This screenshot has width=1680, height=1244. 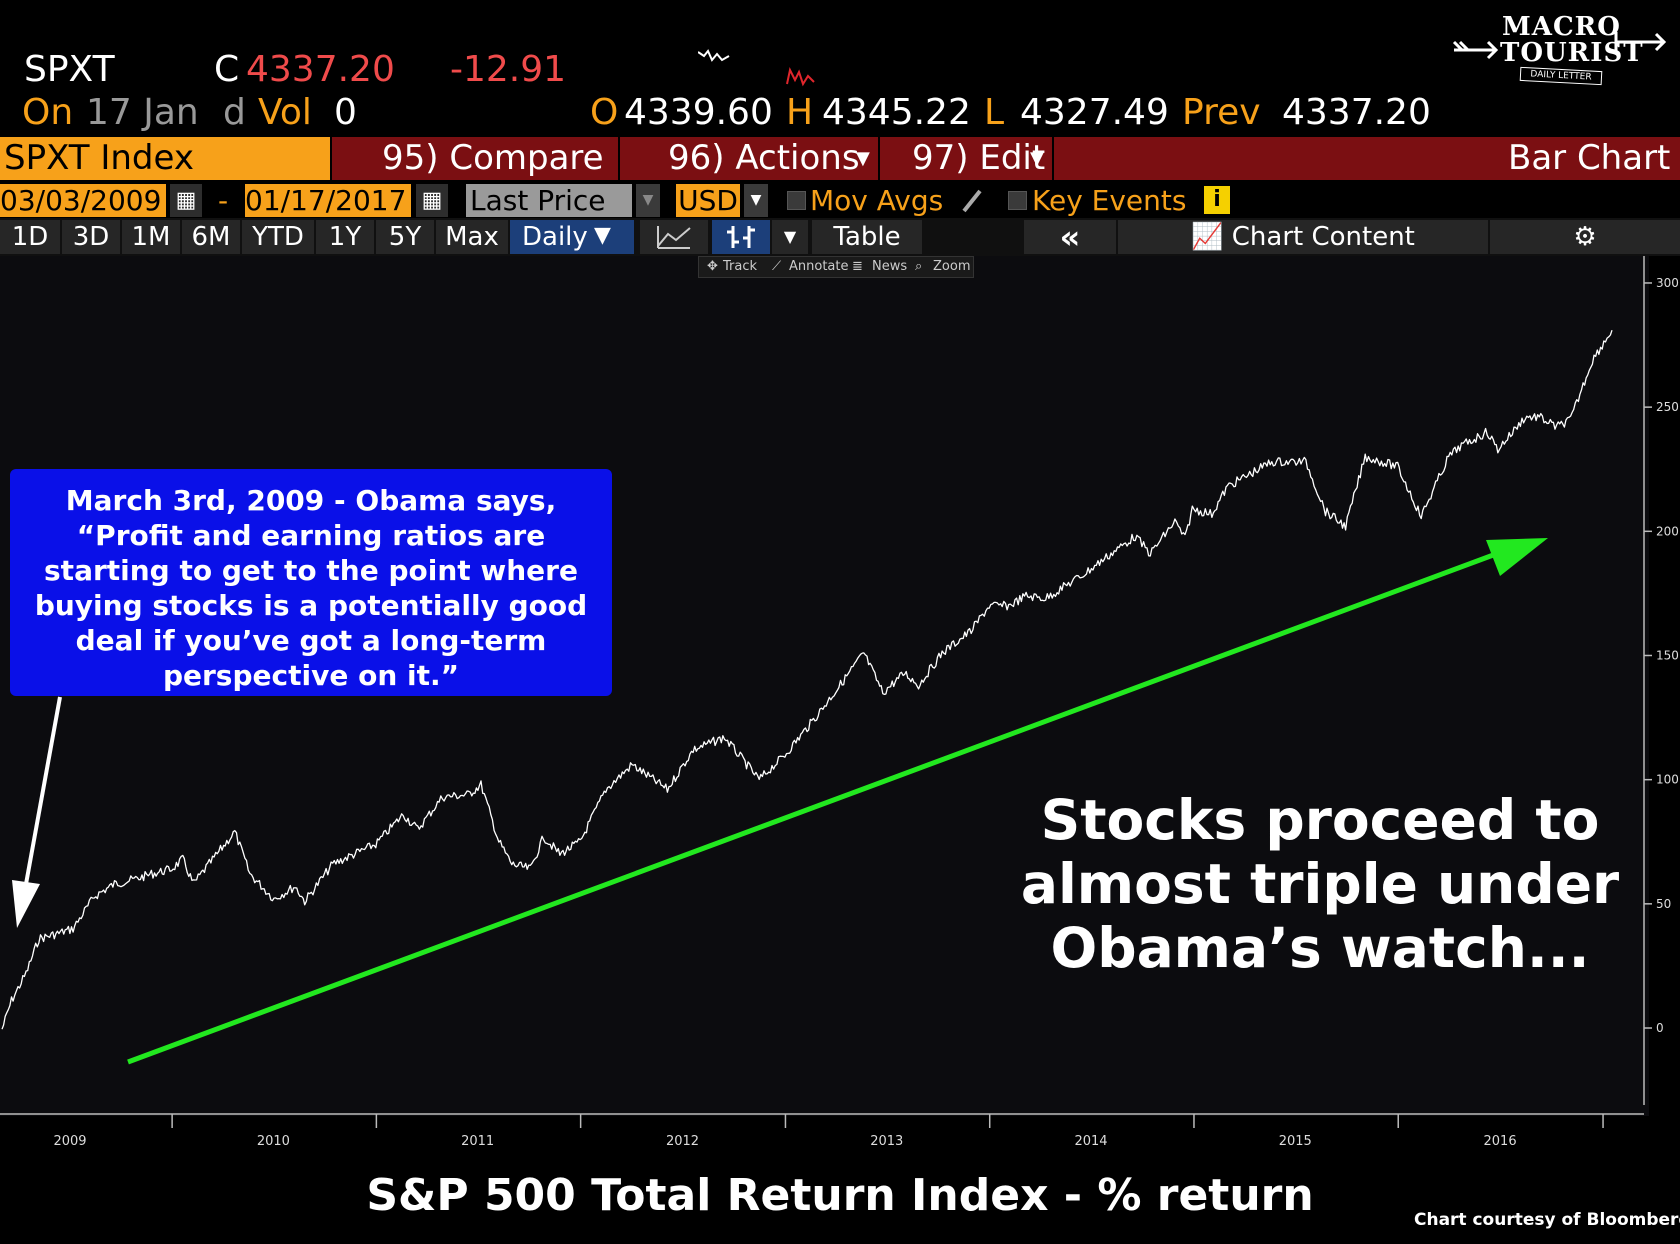 I want to click on y-tick-label: 100, so click(x=1667, y=780).